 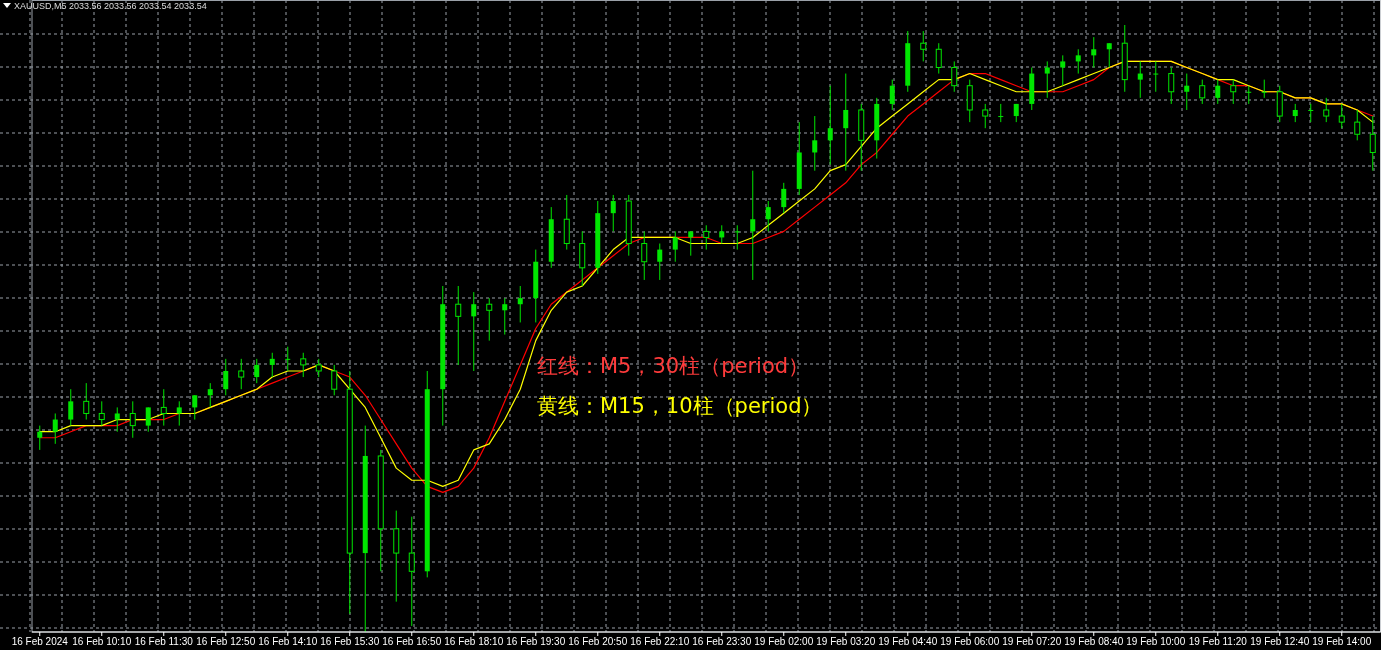 What do you see at coordinates (673, 366) in the screenshot?
I see `annotation: 红线：M5，30柱（period）` at bounding box center [673, 366].